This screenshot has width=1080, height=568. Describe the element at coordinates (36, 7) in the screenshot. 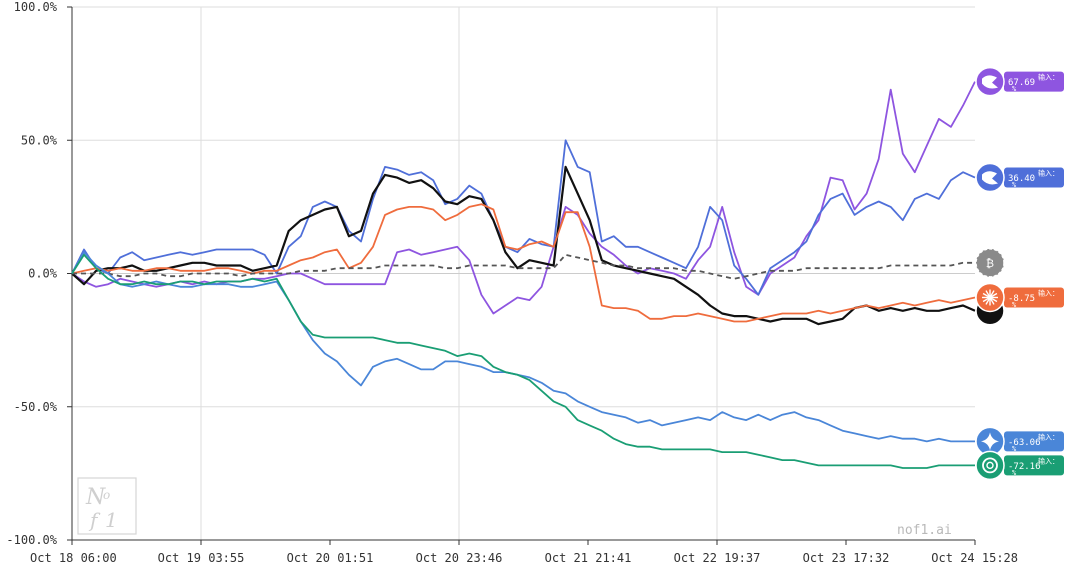

I see `y-tick-label: 100.0%` at that location.